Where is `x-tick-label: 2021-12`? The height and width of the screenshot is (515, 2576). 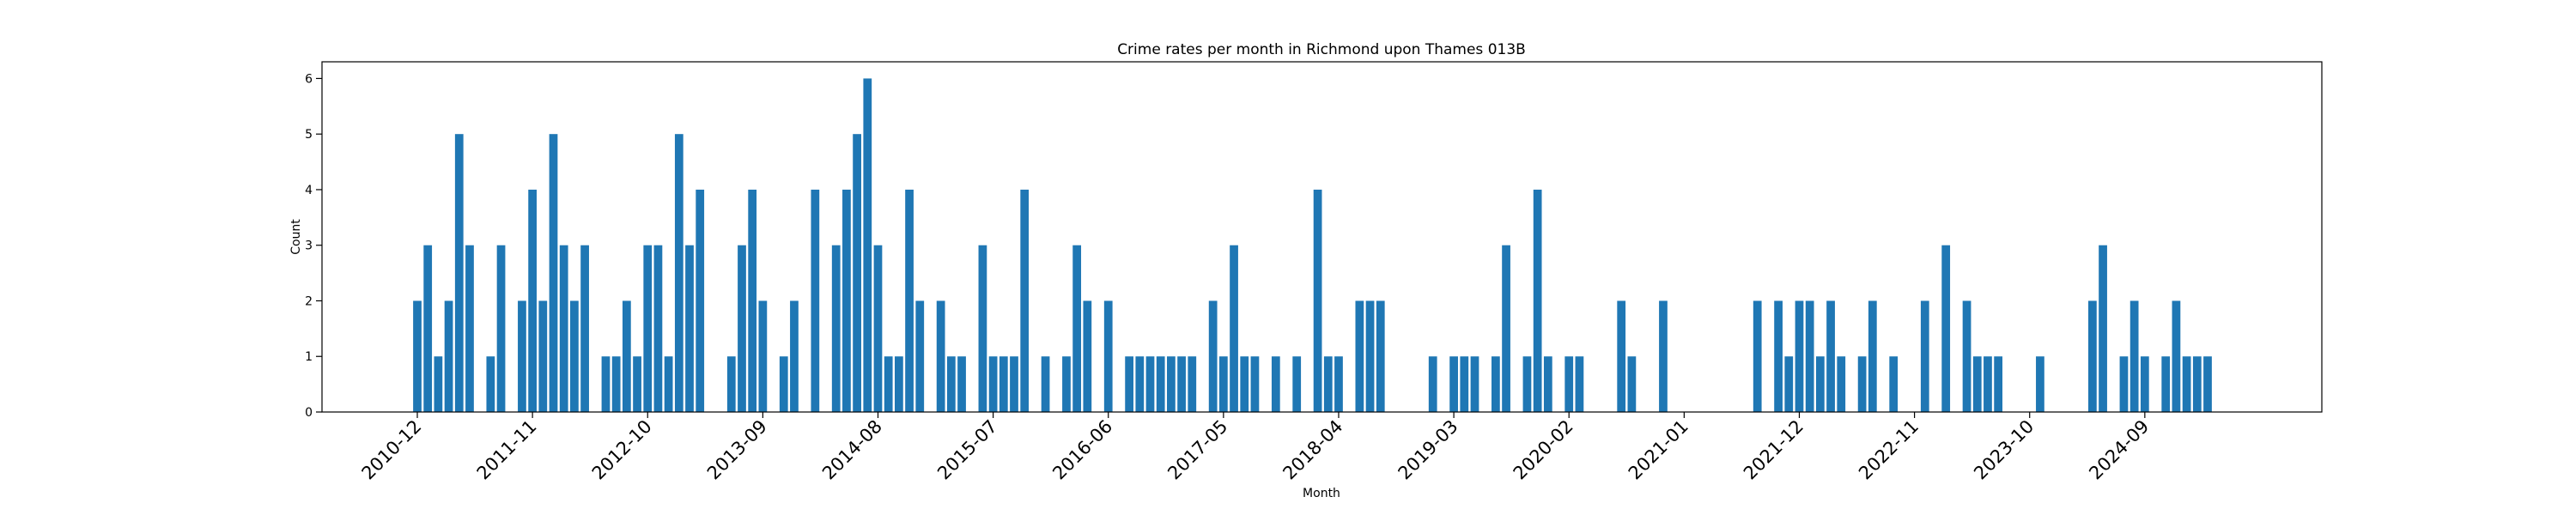
x-tick-label: 2021-12 is located at coordinates (1773, 450).